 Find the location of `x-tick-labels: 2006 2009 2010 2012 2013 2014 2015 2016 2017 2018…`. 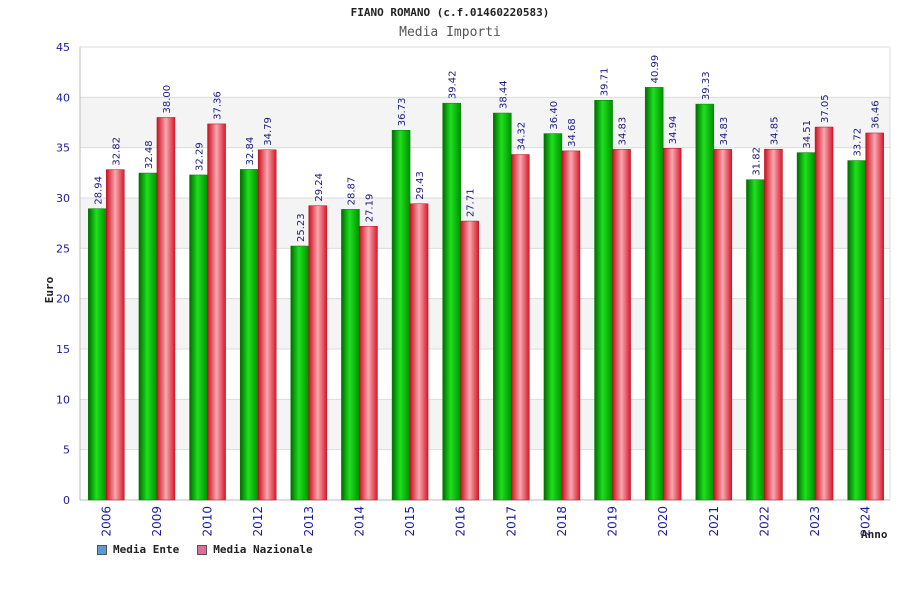

x-tick-labels: 2006 2009 2010 2012 2013 2014 2015 2016 2017 2018… is located at coordinates (485, 521).